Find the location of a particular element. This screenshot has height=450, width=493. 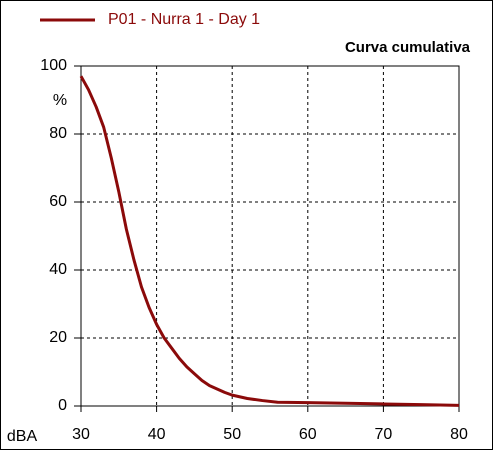

x-tick-label: 70 is located at coordinates (384, 434).